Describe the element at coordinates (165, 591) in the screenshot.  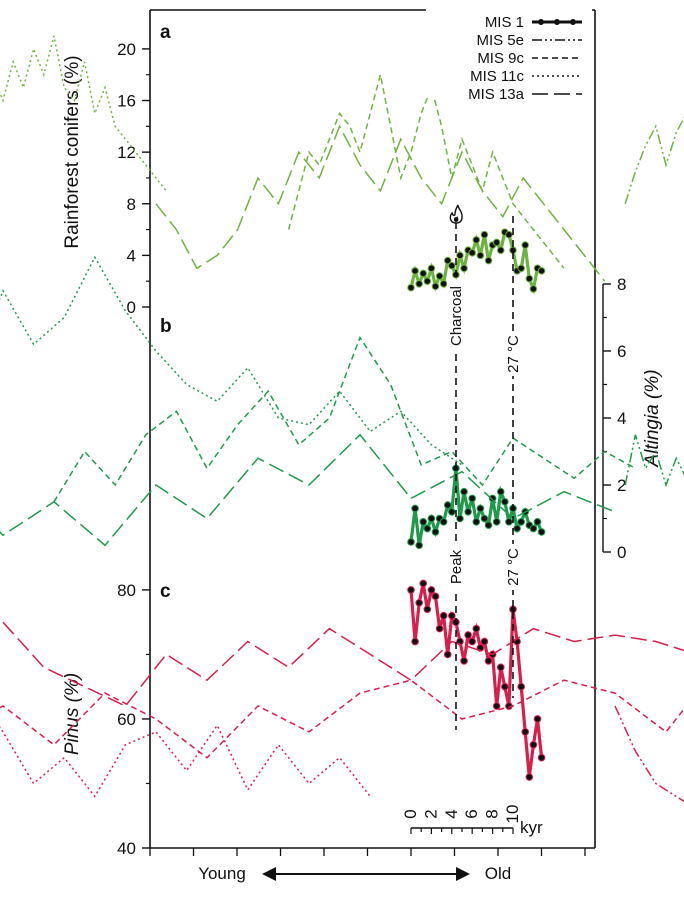
I see `panel-c-letter: c` at that location.